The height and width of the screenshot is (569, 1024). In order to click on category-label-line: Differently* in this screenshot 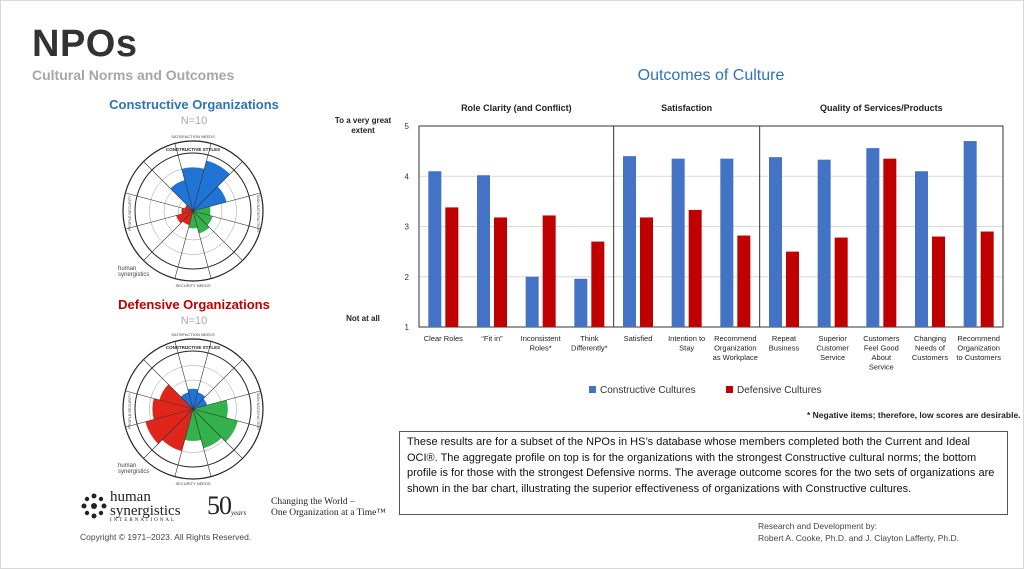, I will do `click(589, 348)`.